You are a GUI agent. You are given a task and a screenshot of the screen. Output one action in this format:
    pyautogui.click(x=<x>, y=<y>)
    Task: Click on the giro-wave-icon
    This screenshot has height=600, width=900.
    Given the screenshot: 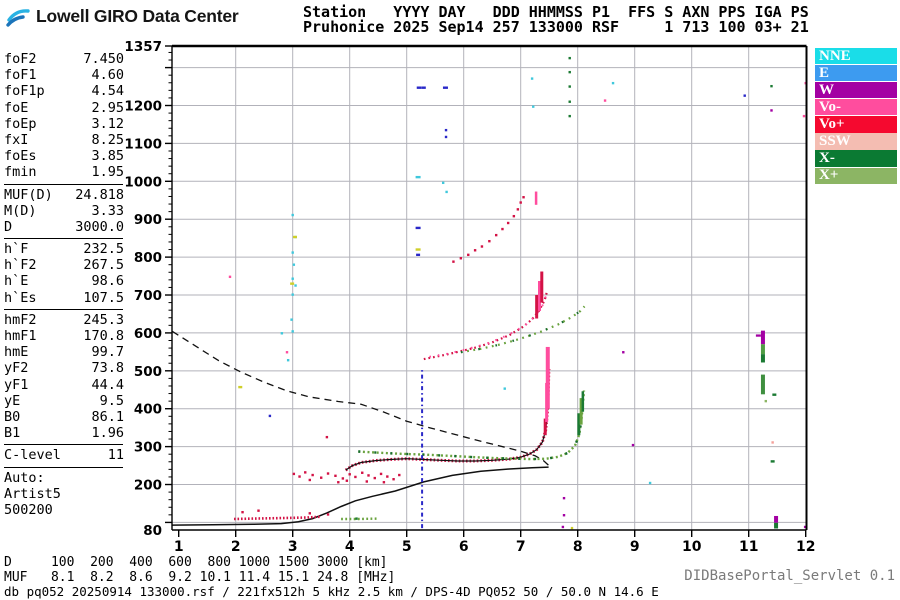 What is the action you would take?
    pyautogui.click(x=18, y=18)
    